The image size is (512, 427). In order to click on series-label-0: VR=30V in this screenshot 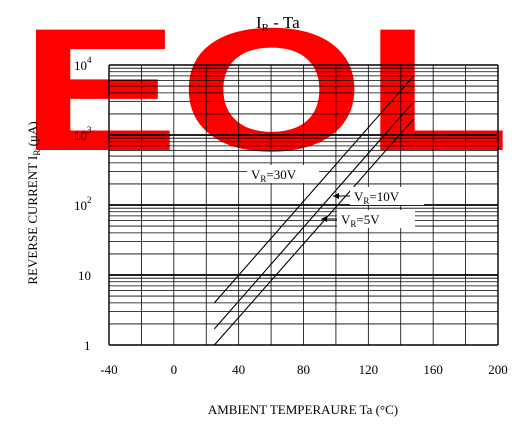, I will do `click(274, 175)`.